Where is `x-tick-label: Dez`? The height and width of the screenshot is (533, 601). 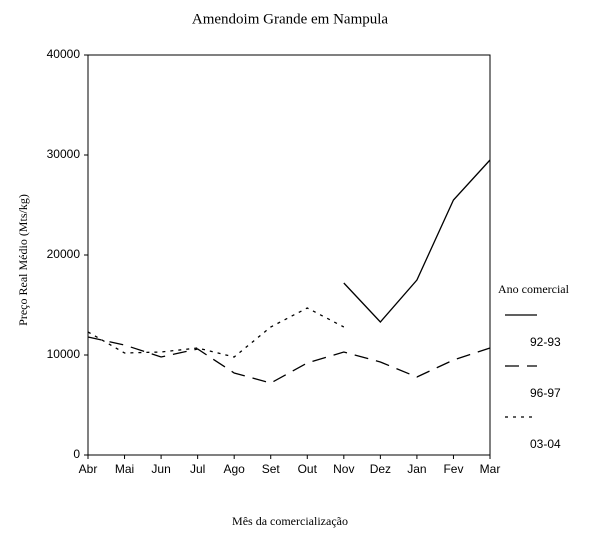
x-tick-label: Dez is located at coordinates (380, 469).